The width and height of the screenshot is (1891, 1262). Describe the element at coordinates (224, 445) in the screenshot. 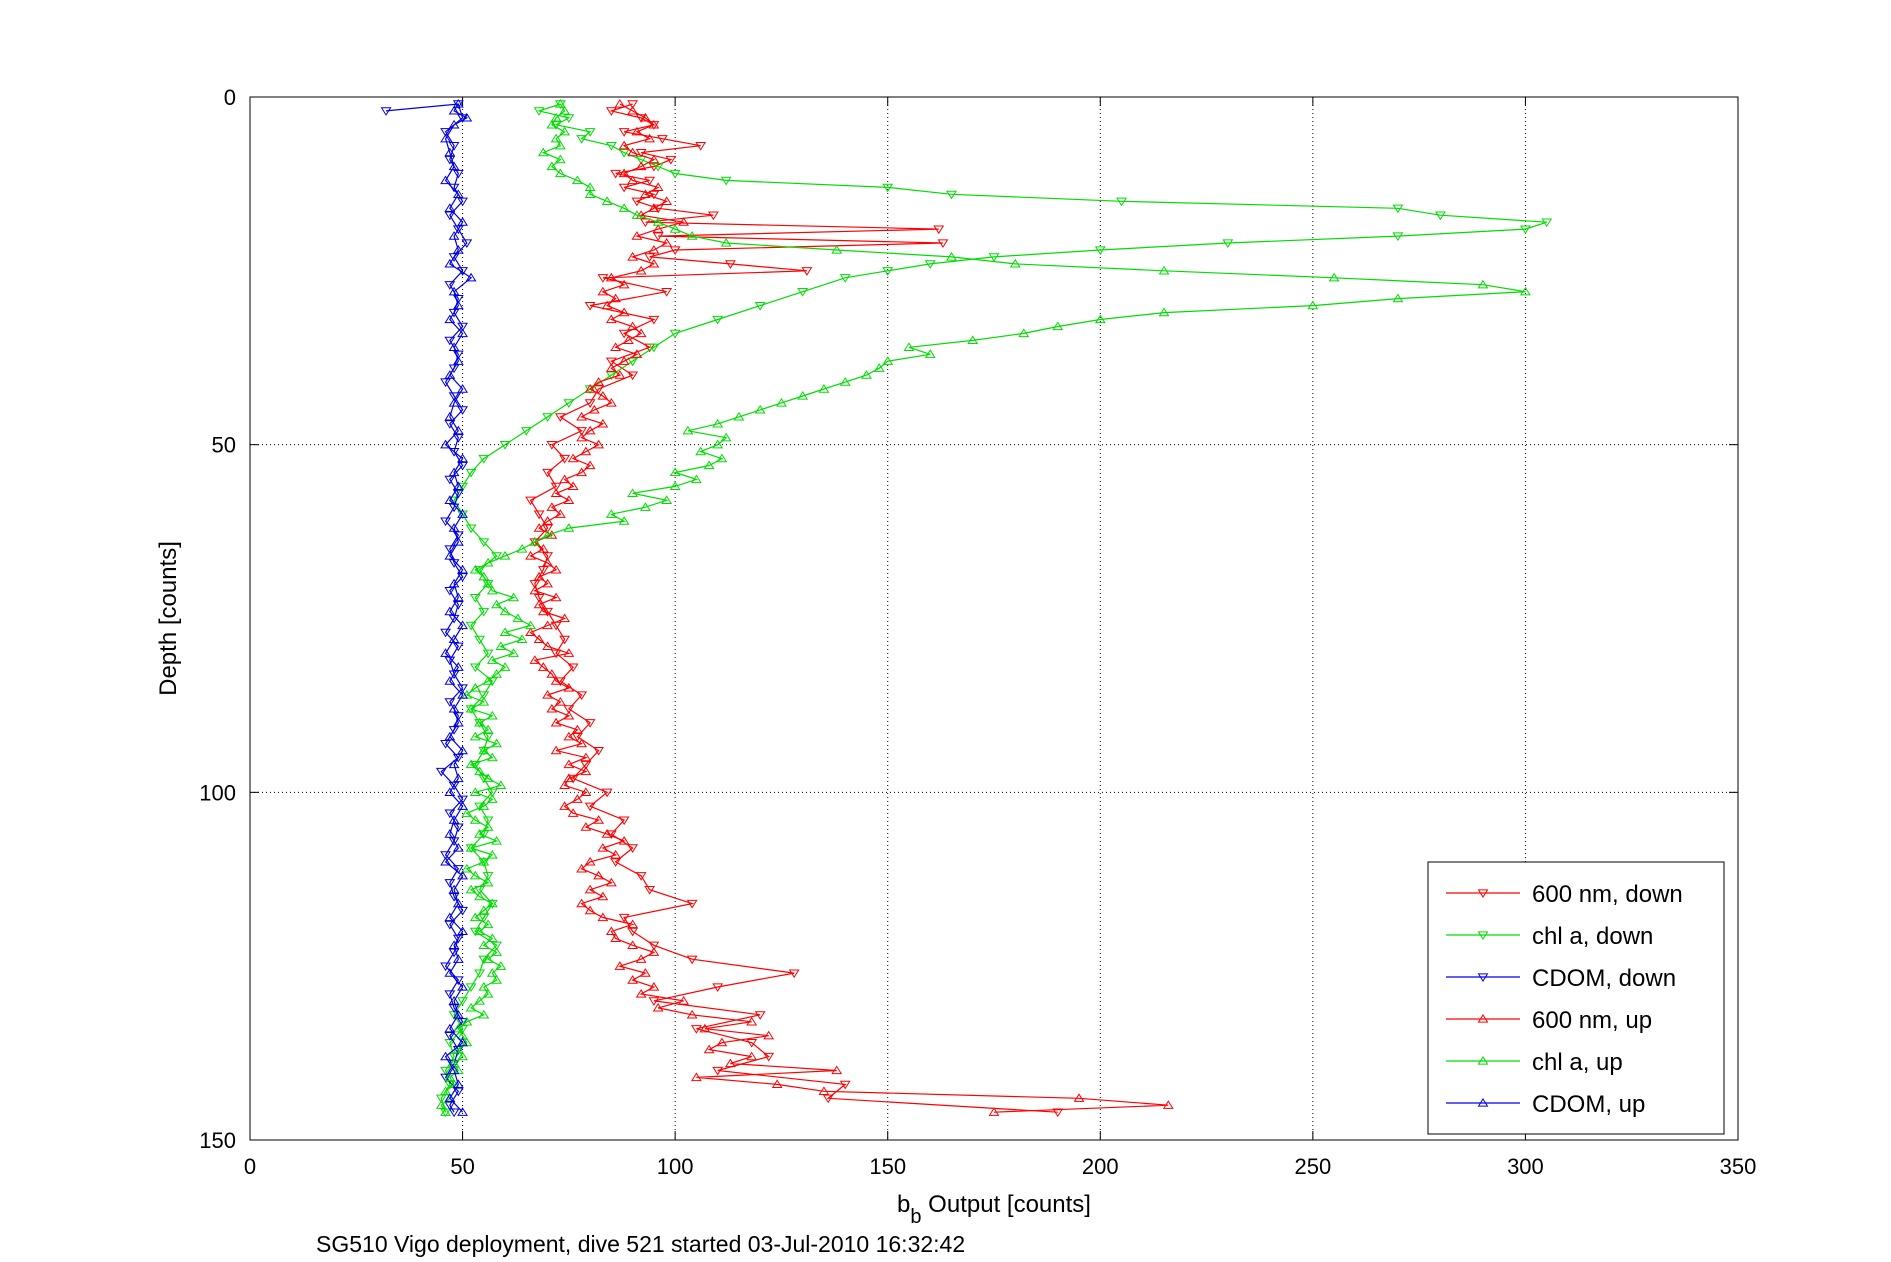

I see `y-tick-label: 50` at that location.